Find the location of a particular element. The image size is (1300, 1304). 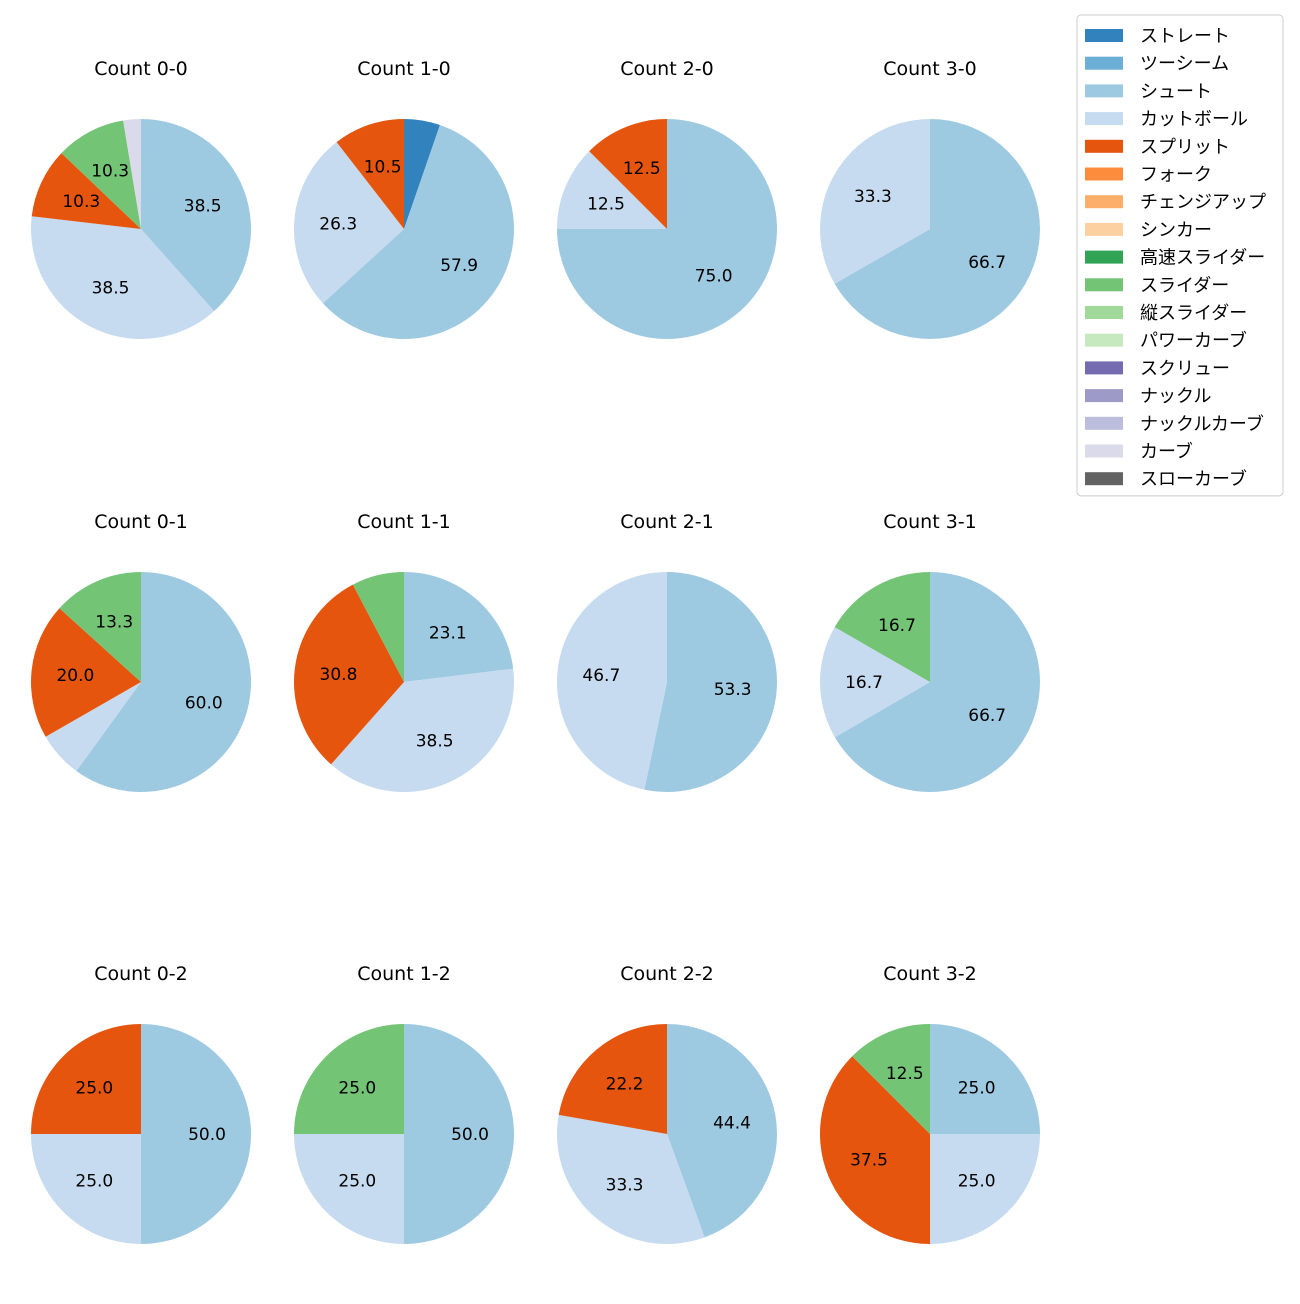

legend-label: スクリュー is located at coordinates (1185, 368).